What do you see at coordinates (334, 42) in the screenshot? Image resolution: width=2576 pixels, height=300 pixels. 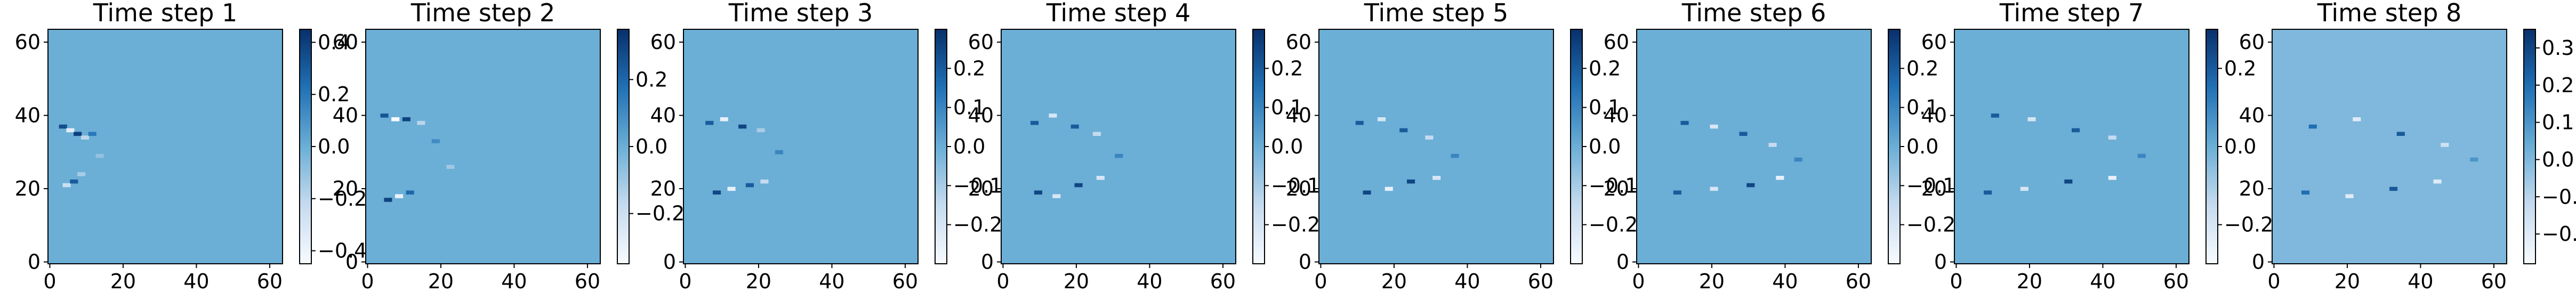 I see `colorbar-tick-label: 0.4` at bounding box center [334, 42].